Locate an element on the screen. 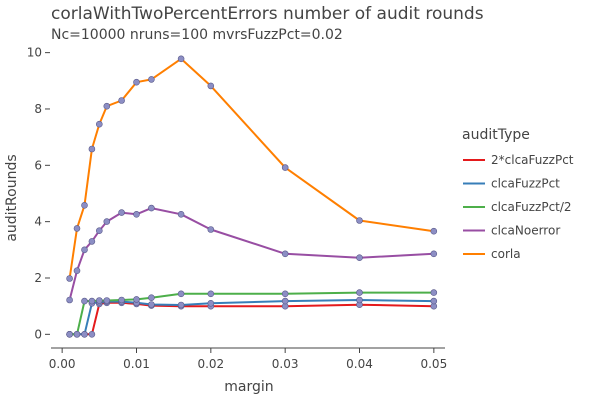  x-tick-label: 0.05 is located at coordinates (433, 364).